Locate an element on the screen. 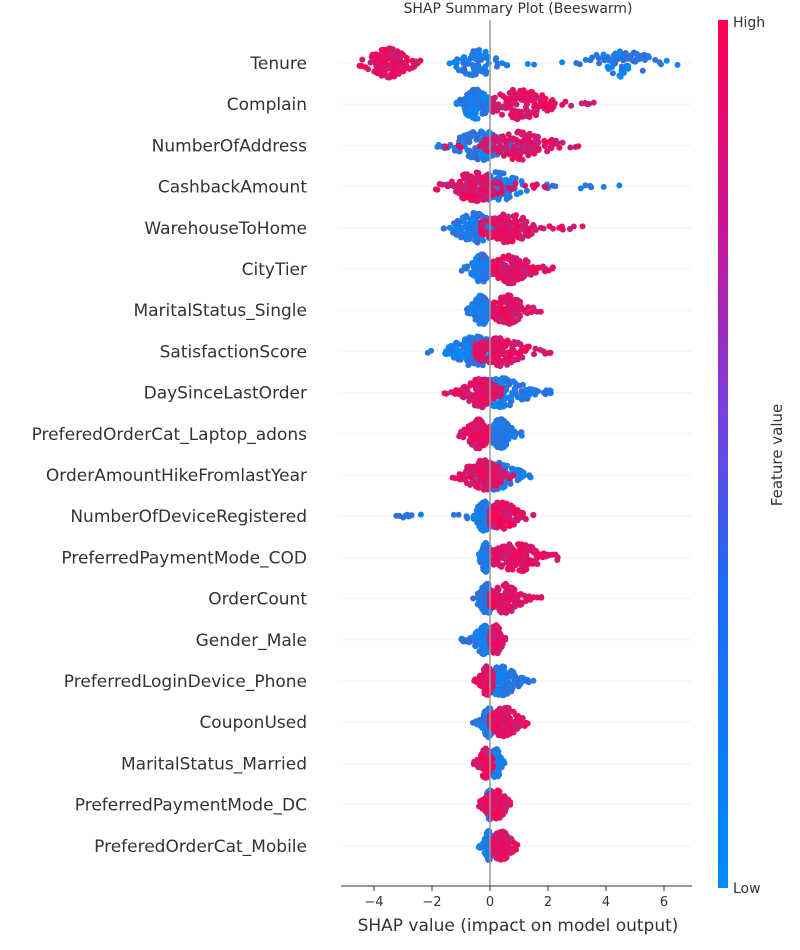 This screenshot has height=950, width=800. feature-label: SatisfactionScore is located at coordinates (233, 352).